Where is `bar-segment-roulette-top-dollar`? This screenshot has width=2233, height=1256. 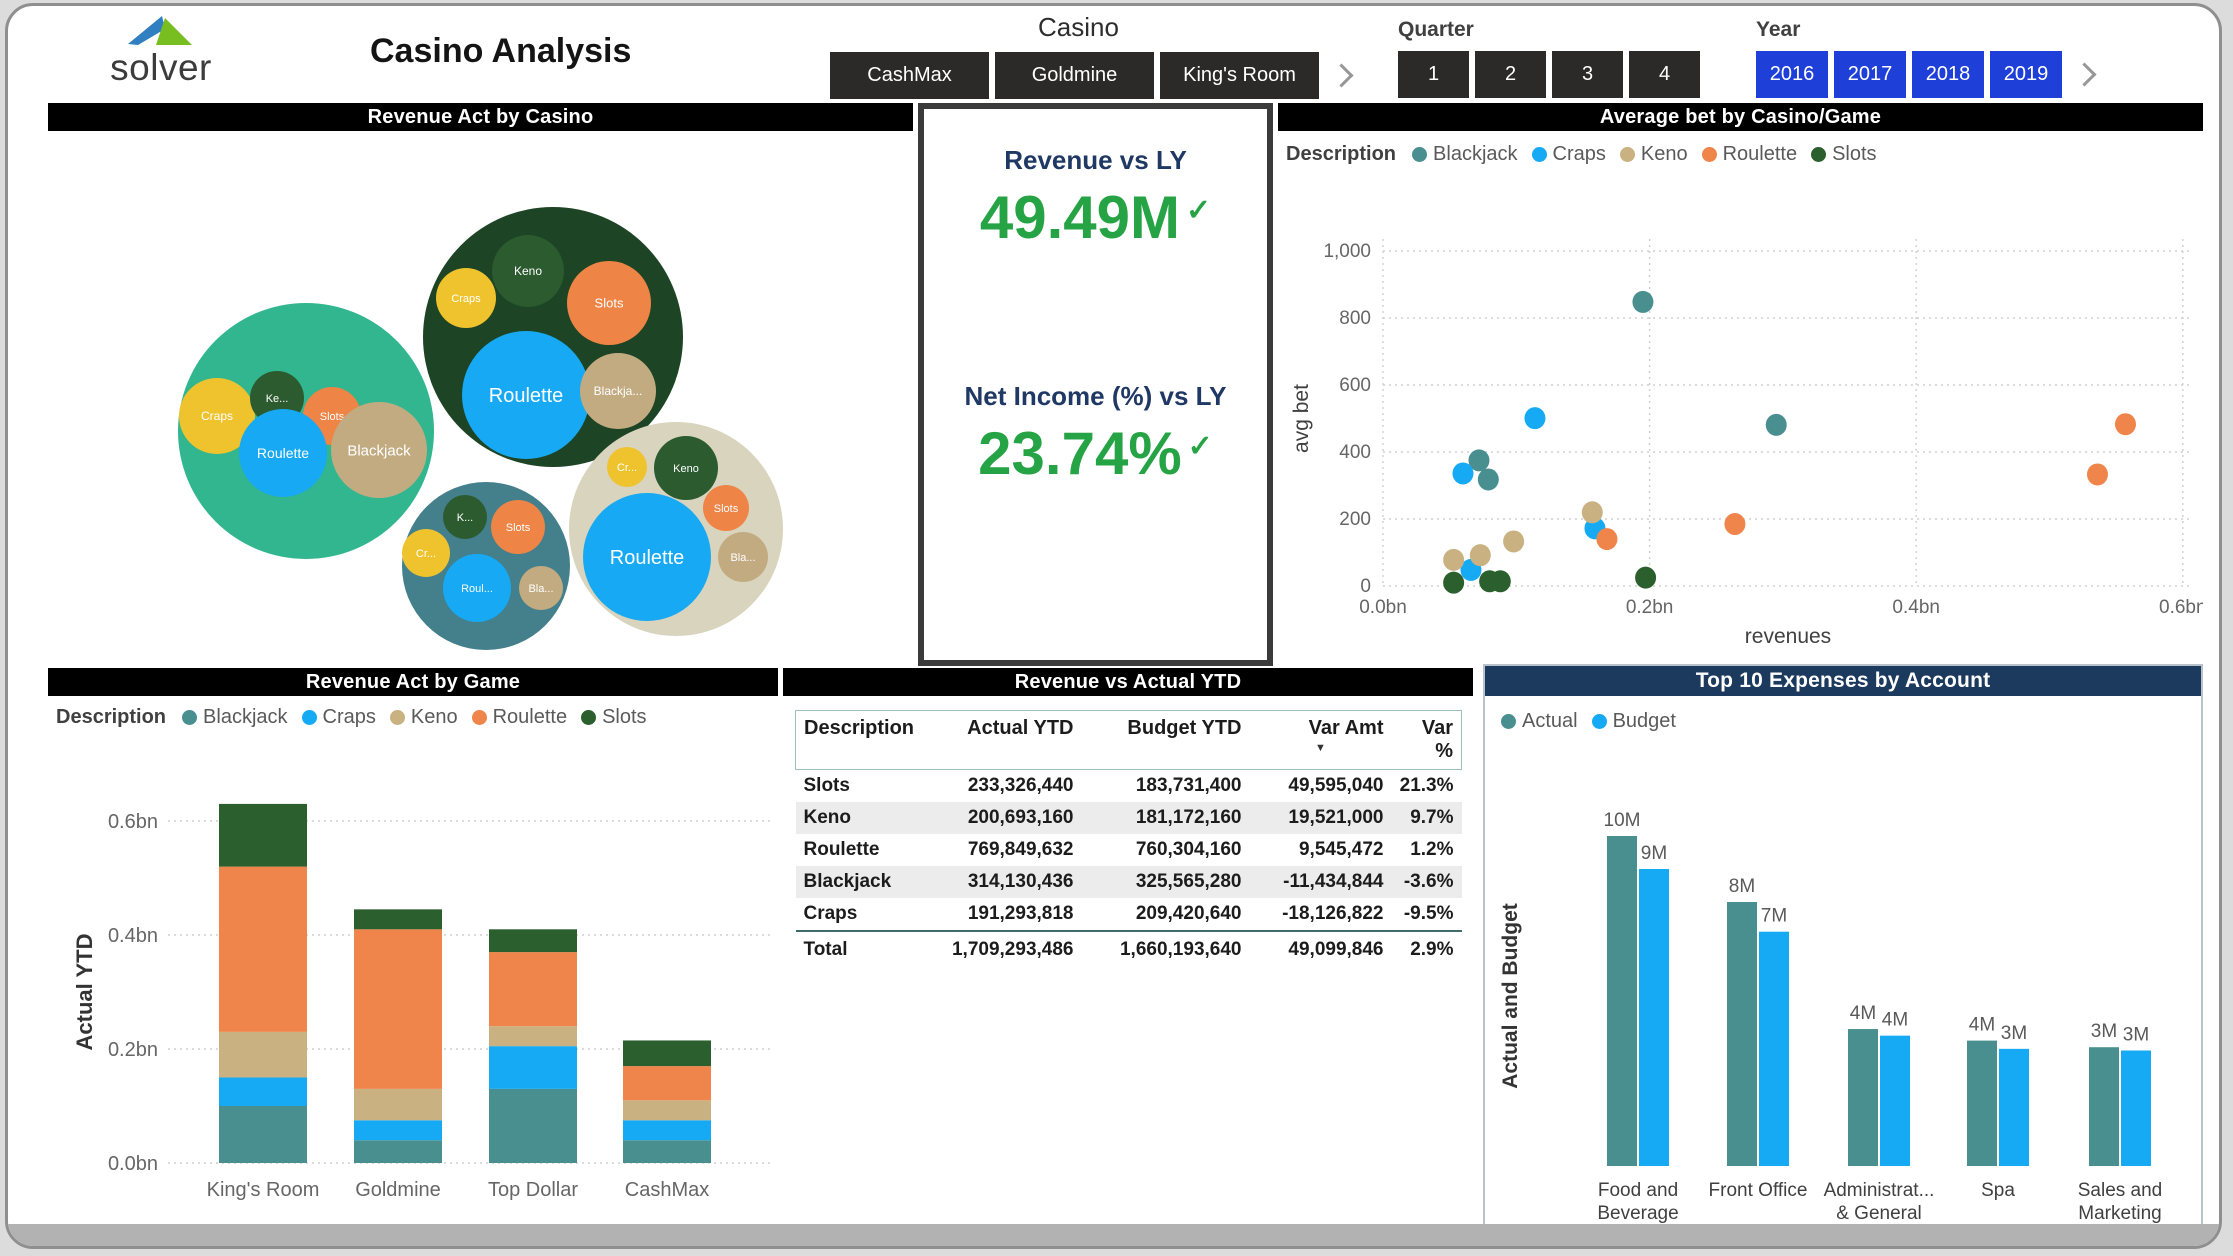 bar-segment-roulette-top-dollar is located at coordinates (533, 989).